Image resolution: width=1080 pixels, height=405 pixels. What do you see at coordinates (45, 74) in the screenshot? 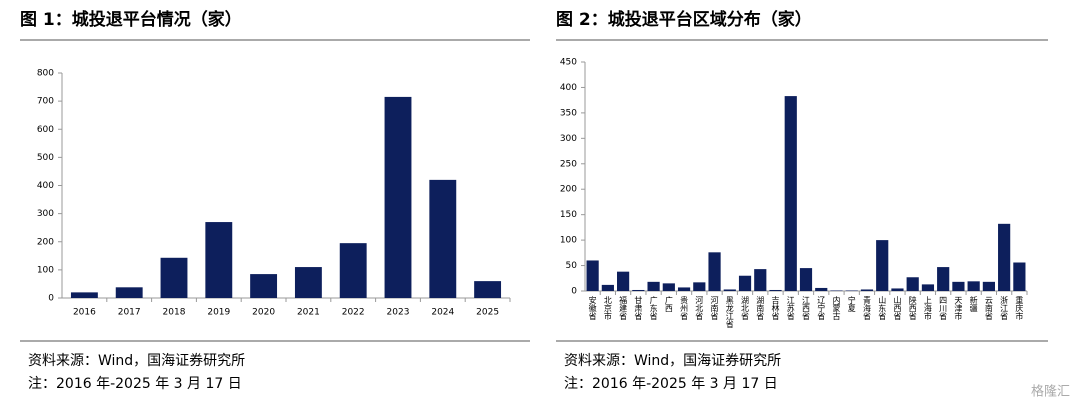
I see `y-tick-label: 800` at bounding box center [45, 74].